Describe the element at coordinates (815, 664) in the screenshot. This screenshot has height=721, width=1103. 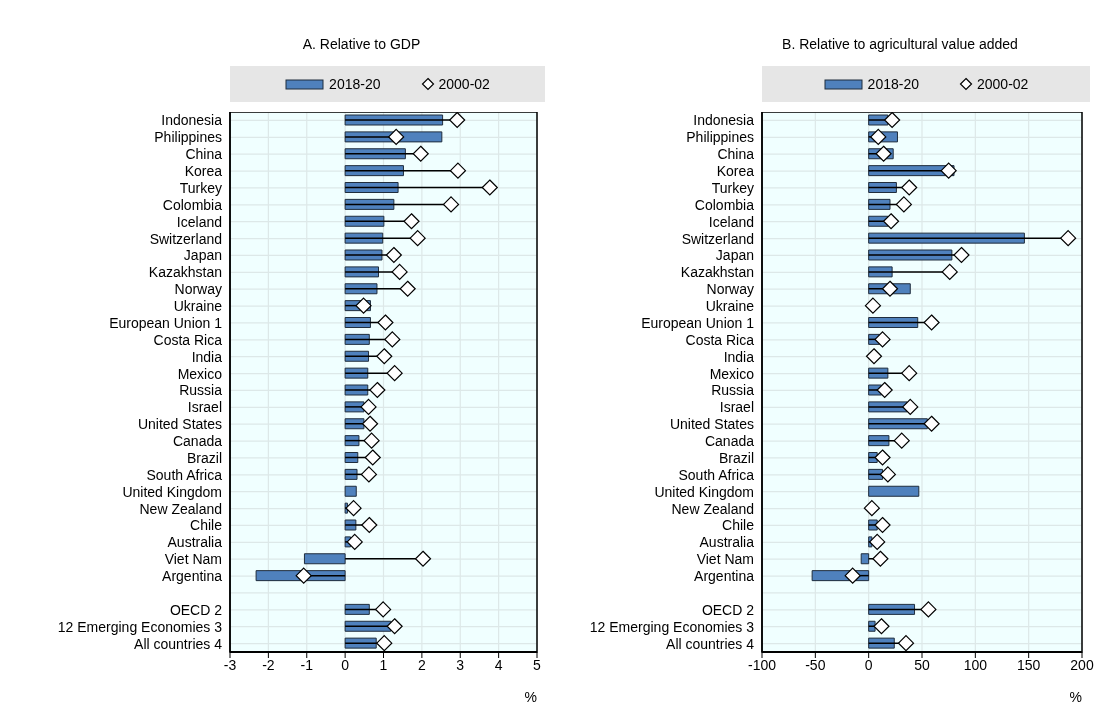
I see `x-tick-label: -50` at that location.